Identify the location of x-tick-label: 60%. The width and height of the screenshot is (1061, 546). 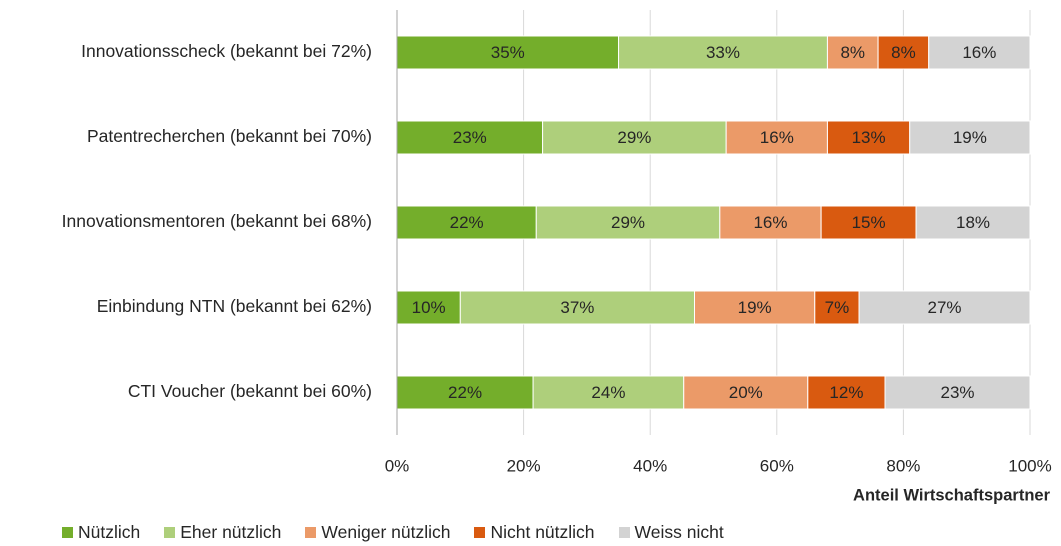
(777, 465).